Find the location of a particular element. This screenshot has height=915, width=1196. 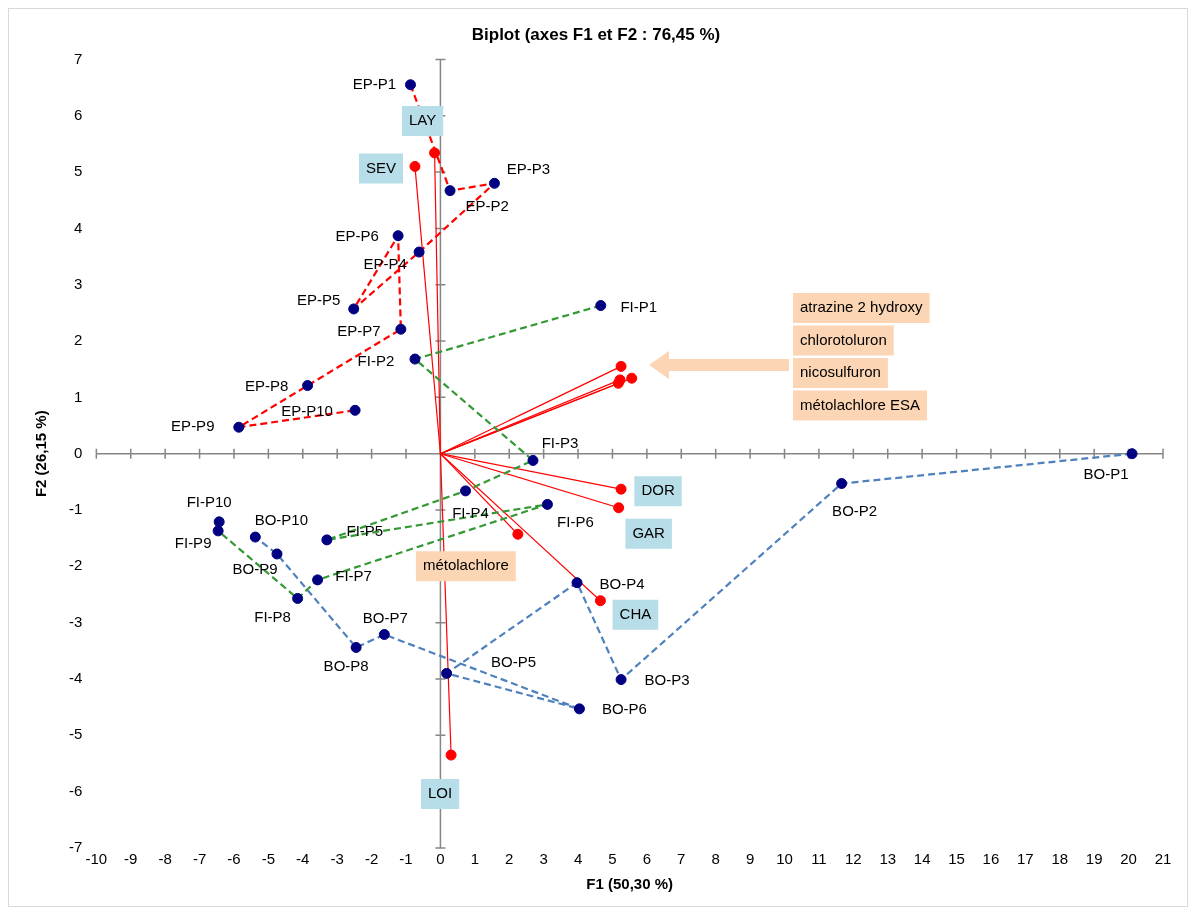

x-tick-label: 5 is located at coordinates (612, 859).